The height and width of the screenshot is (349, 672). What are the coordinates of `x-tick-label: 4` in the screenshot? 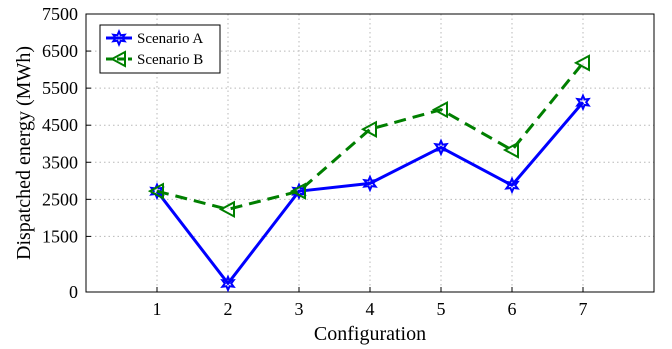 It's located at (370, 309).